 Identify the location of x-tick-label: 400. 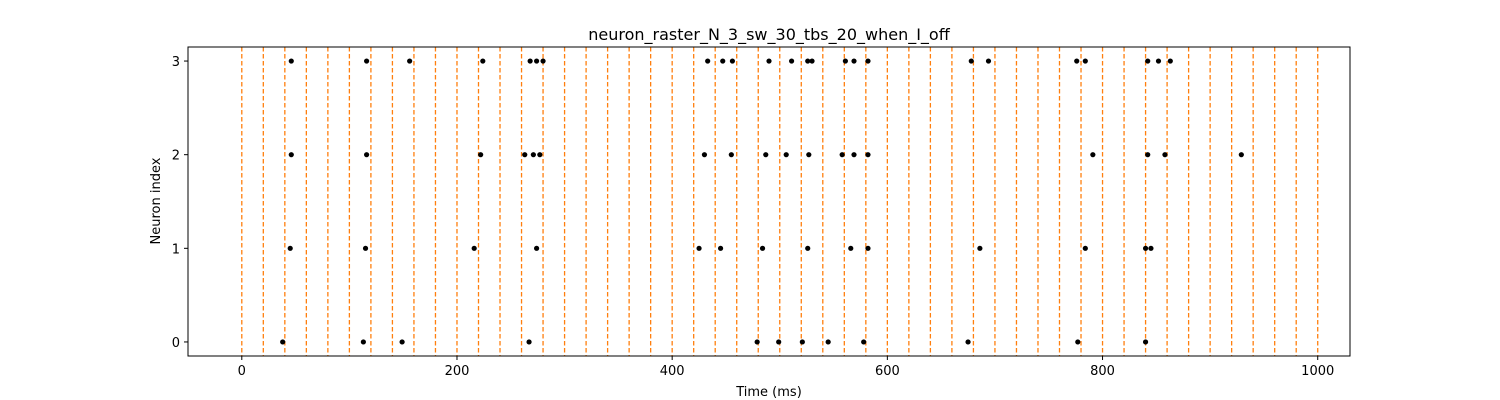
(672, 371).